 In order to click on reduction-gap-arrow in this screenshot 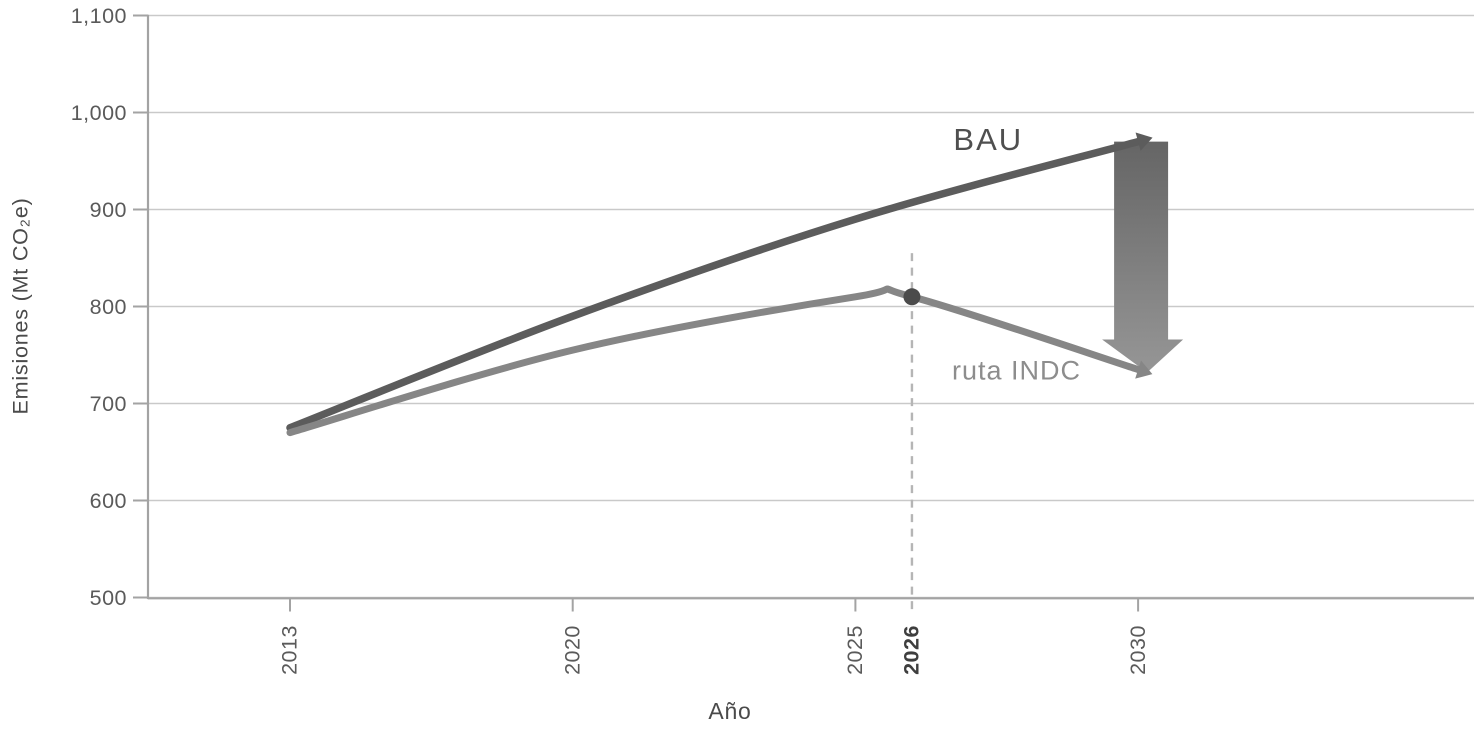, I will do `click(1143, 257)`.